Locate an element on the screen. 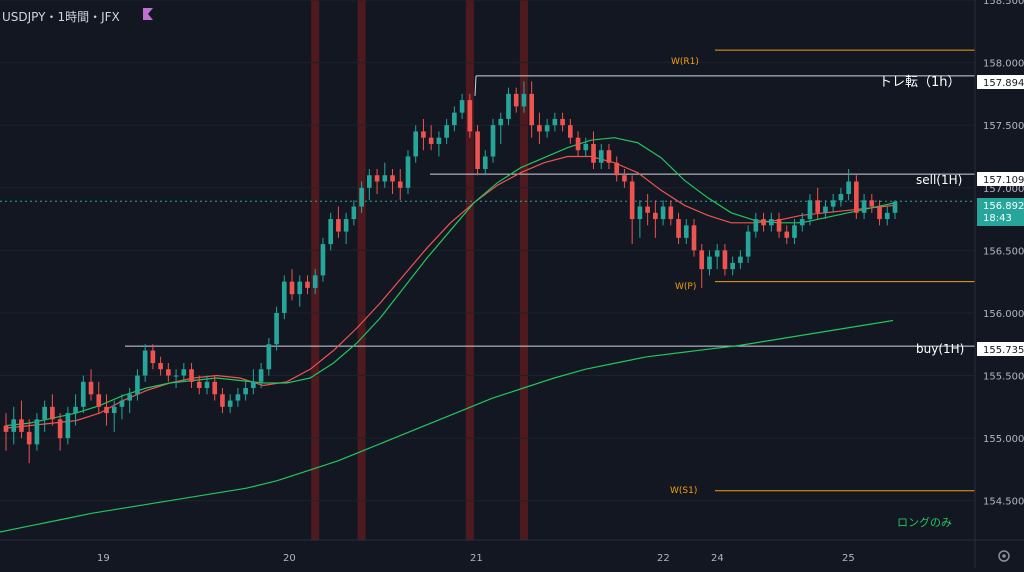 The height and width of the screenshot is (572, 1024). time-axis: 19 20 21 22 24 25 is located at coordinates (476, 558).